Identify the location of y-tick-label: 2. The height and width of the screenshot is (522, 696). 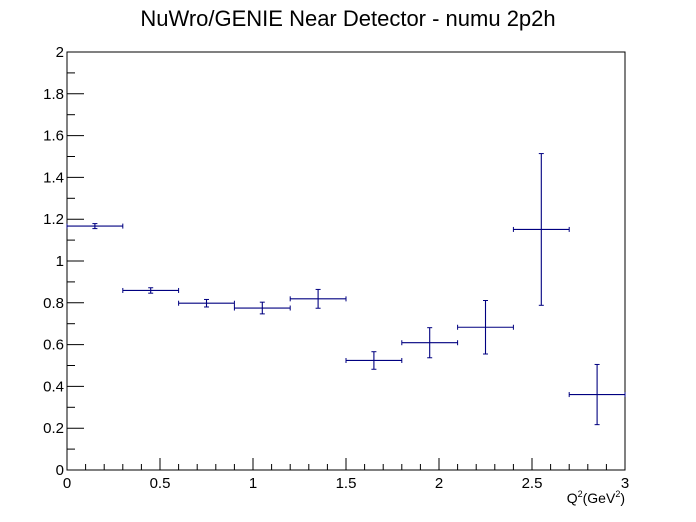
(60, 52).